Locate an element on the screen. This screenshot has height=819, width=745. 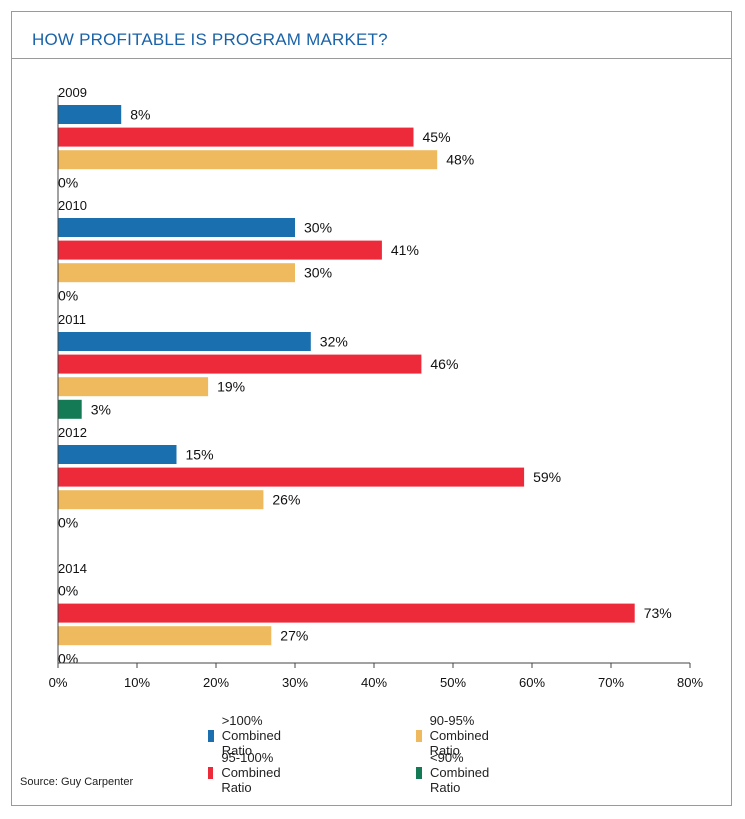
legend-item-2: 95-100% Combined Ratio is located at coordinates (247, 772).